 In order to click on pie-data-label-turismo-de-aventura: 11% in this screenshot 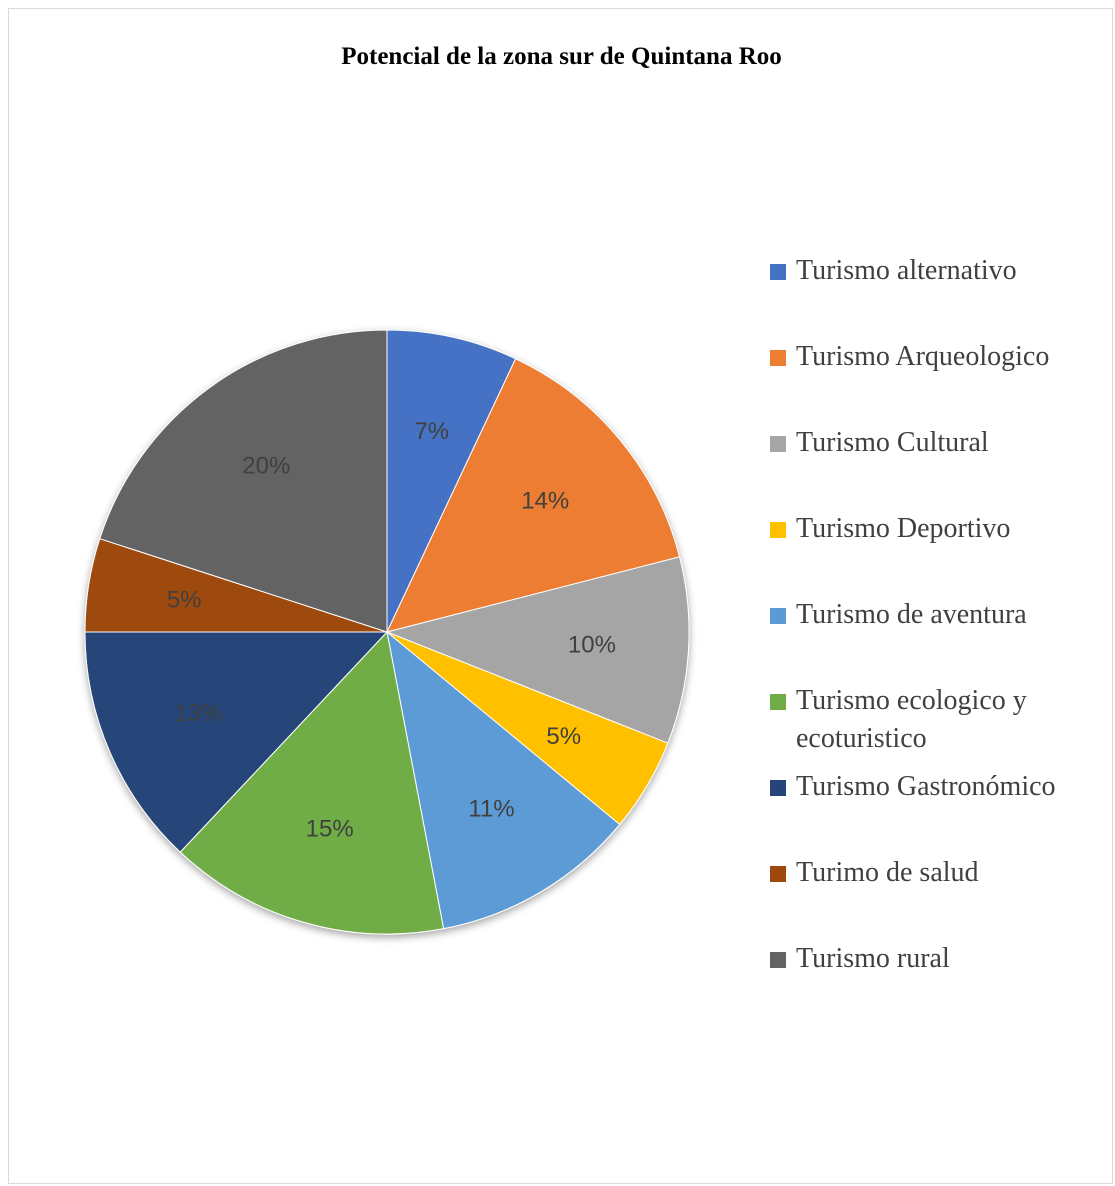, I will do `click(491, 808)`.